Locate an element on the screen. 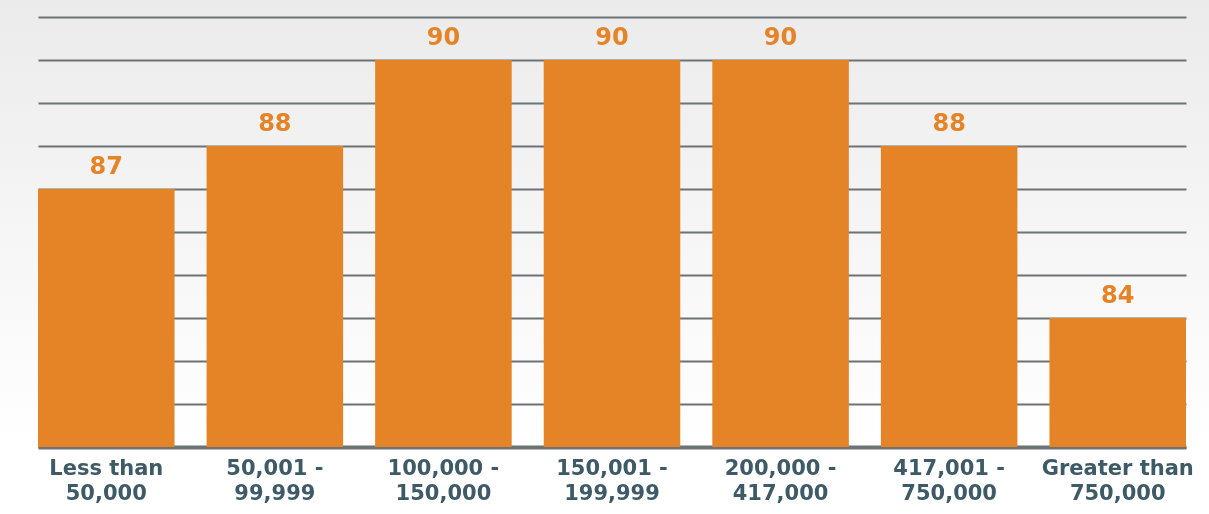  x-tick-label: 100,000 - 150,000 is located at coordinates (443, 480).